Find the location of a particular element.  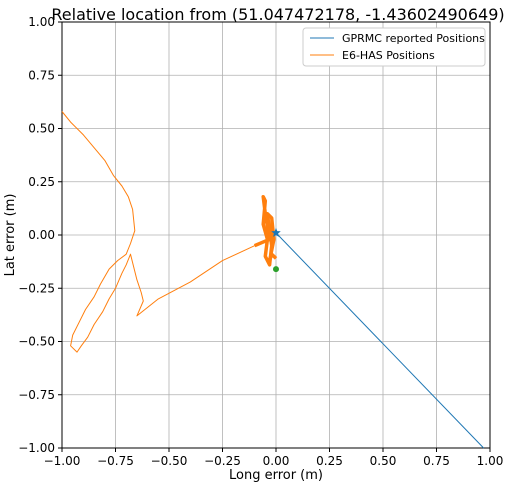

y-tick-label: −0.50 is located at coordinates (36, 342).